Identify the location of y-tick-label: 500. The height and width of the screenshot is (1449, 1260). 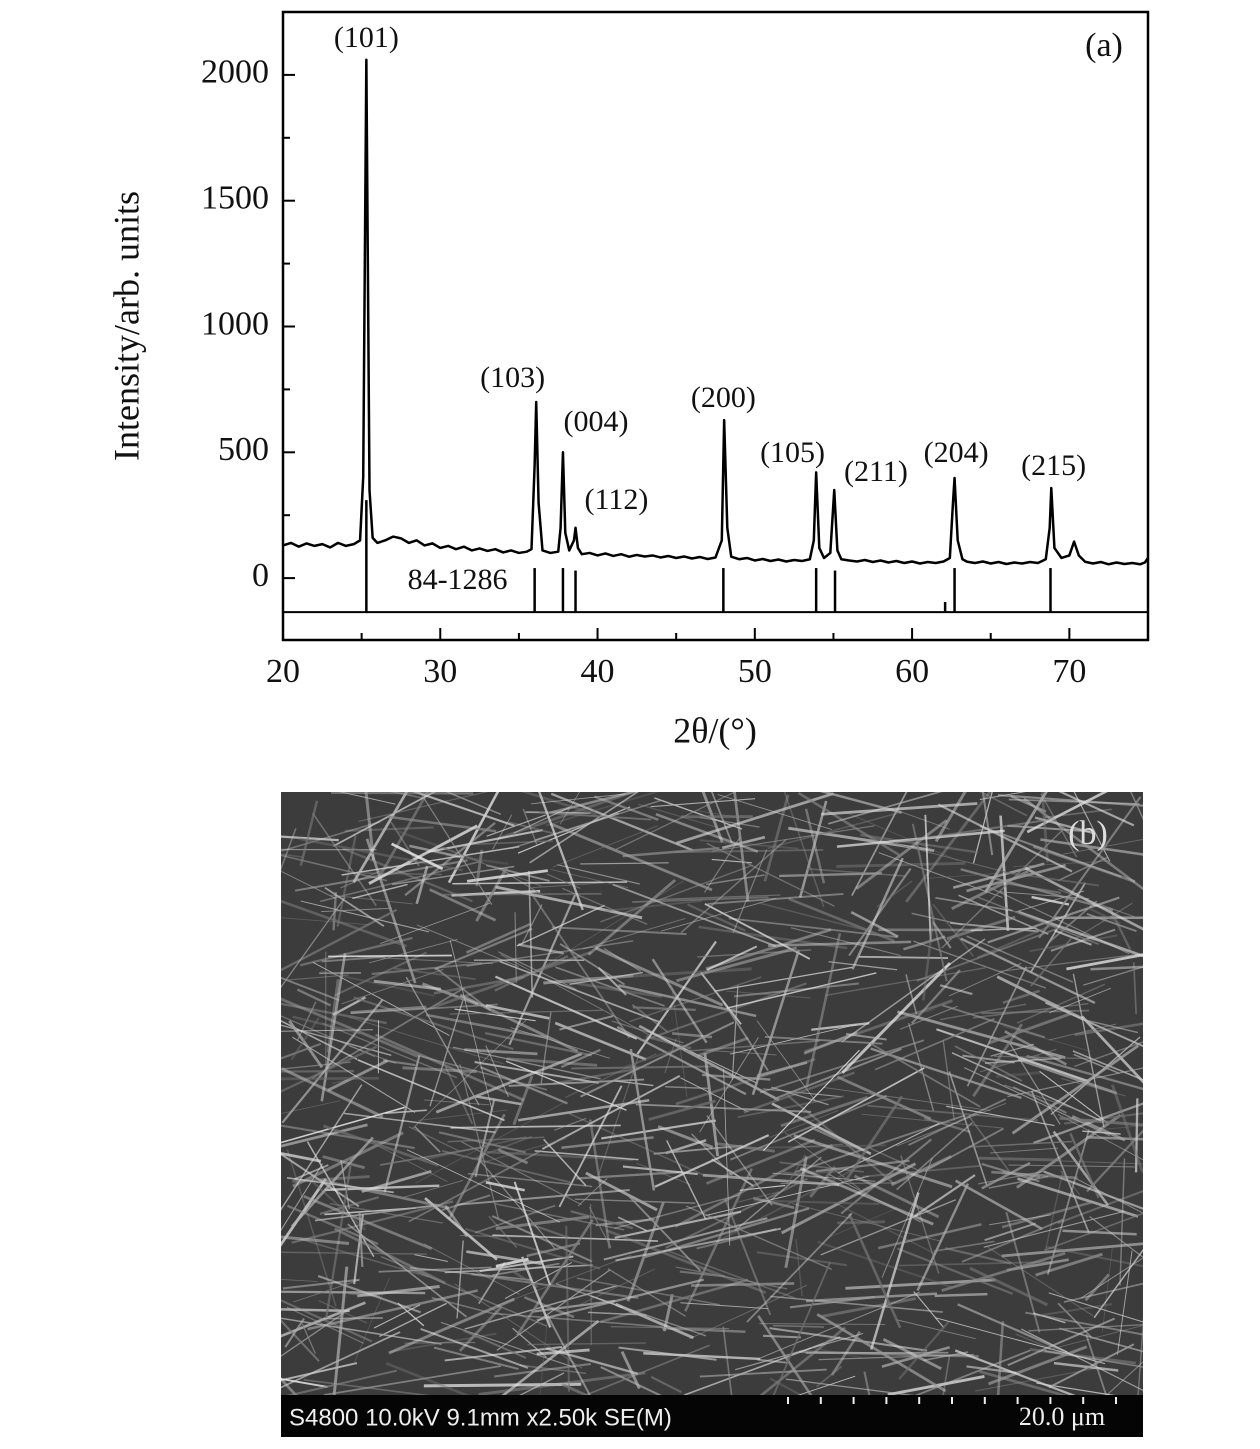
(243, 449).